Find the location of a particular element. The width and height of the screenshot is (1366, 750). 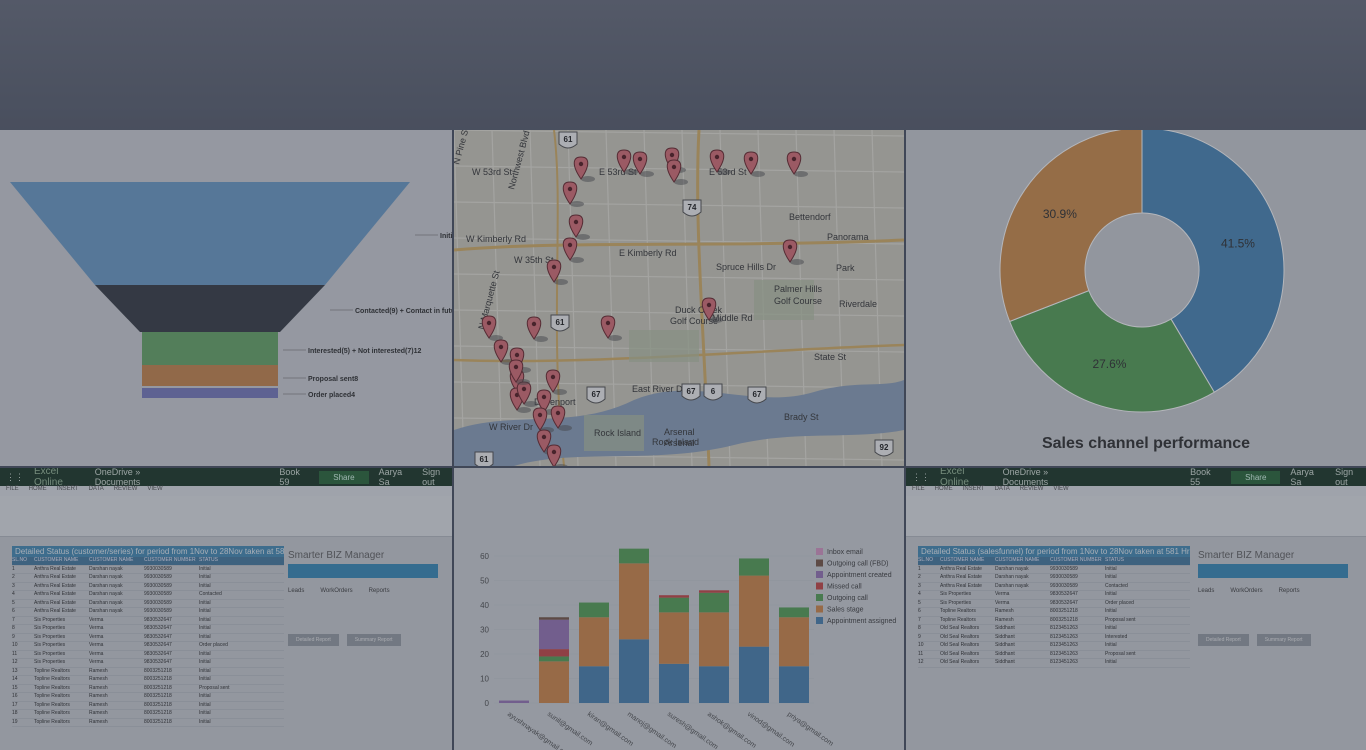

table-cell: 16 is located at coordinates (15, 696).